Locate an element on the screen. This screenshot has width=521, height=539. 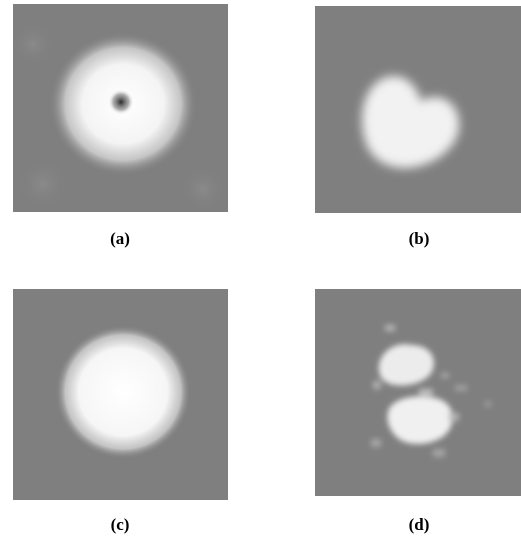
caption-d: (d) is located at coordinates (419, 524).